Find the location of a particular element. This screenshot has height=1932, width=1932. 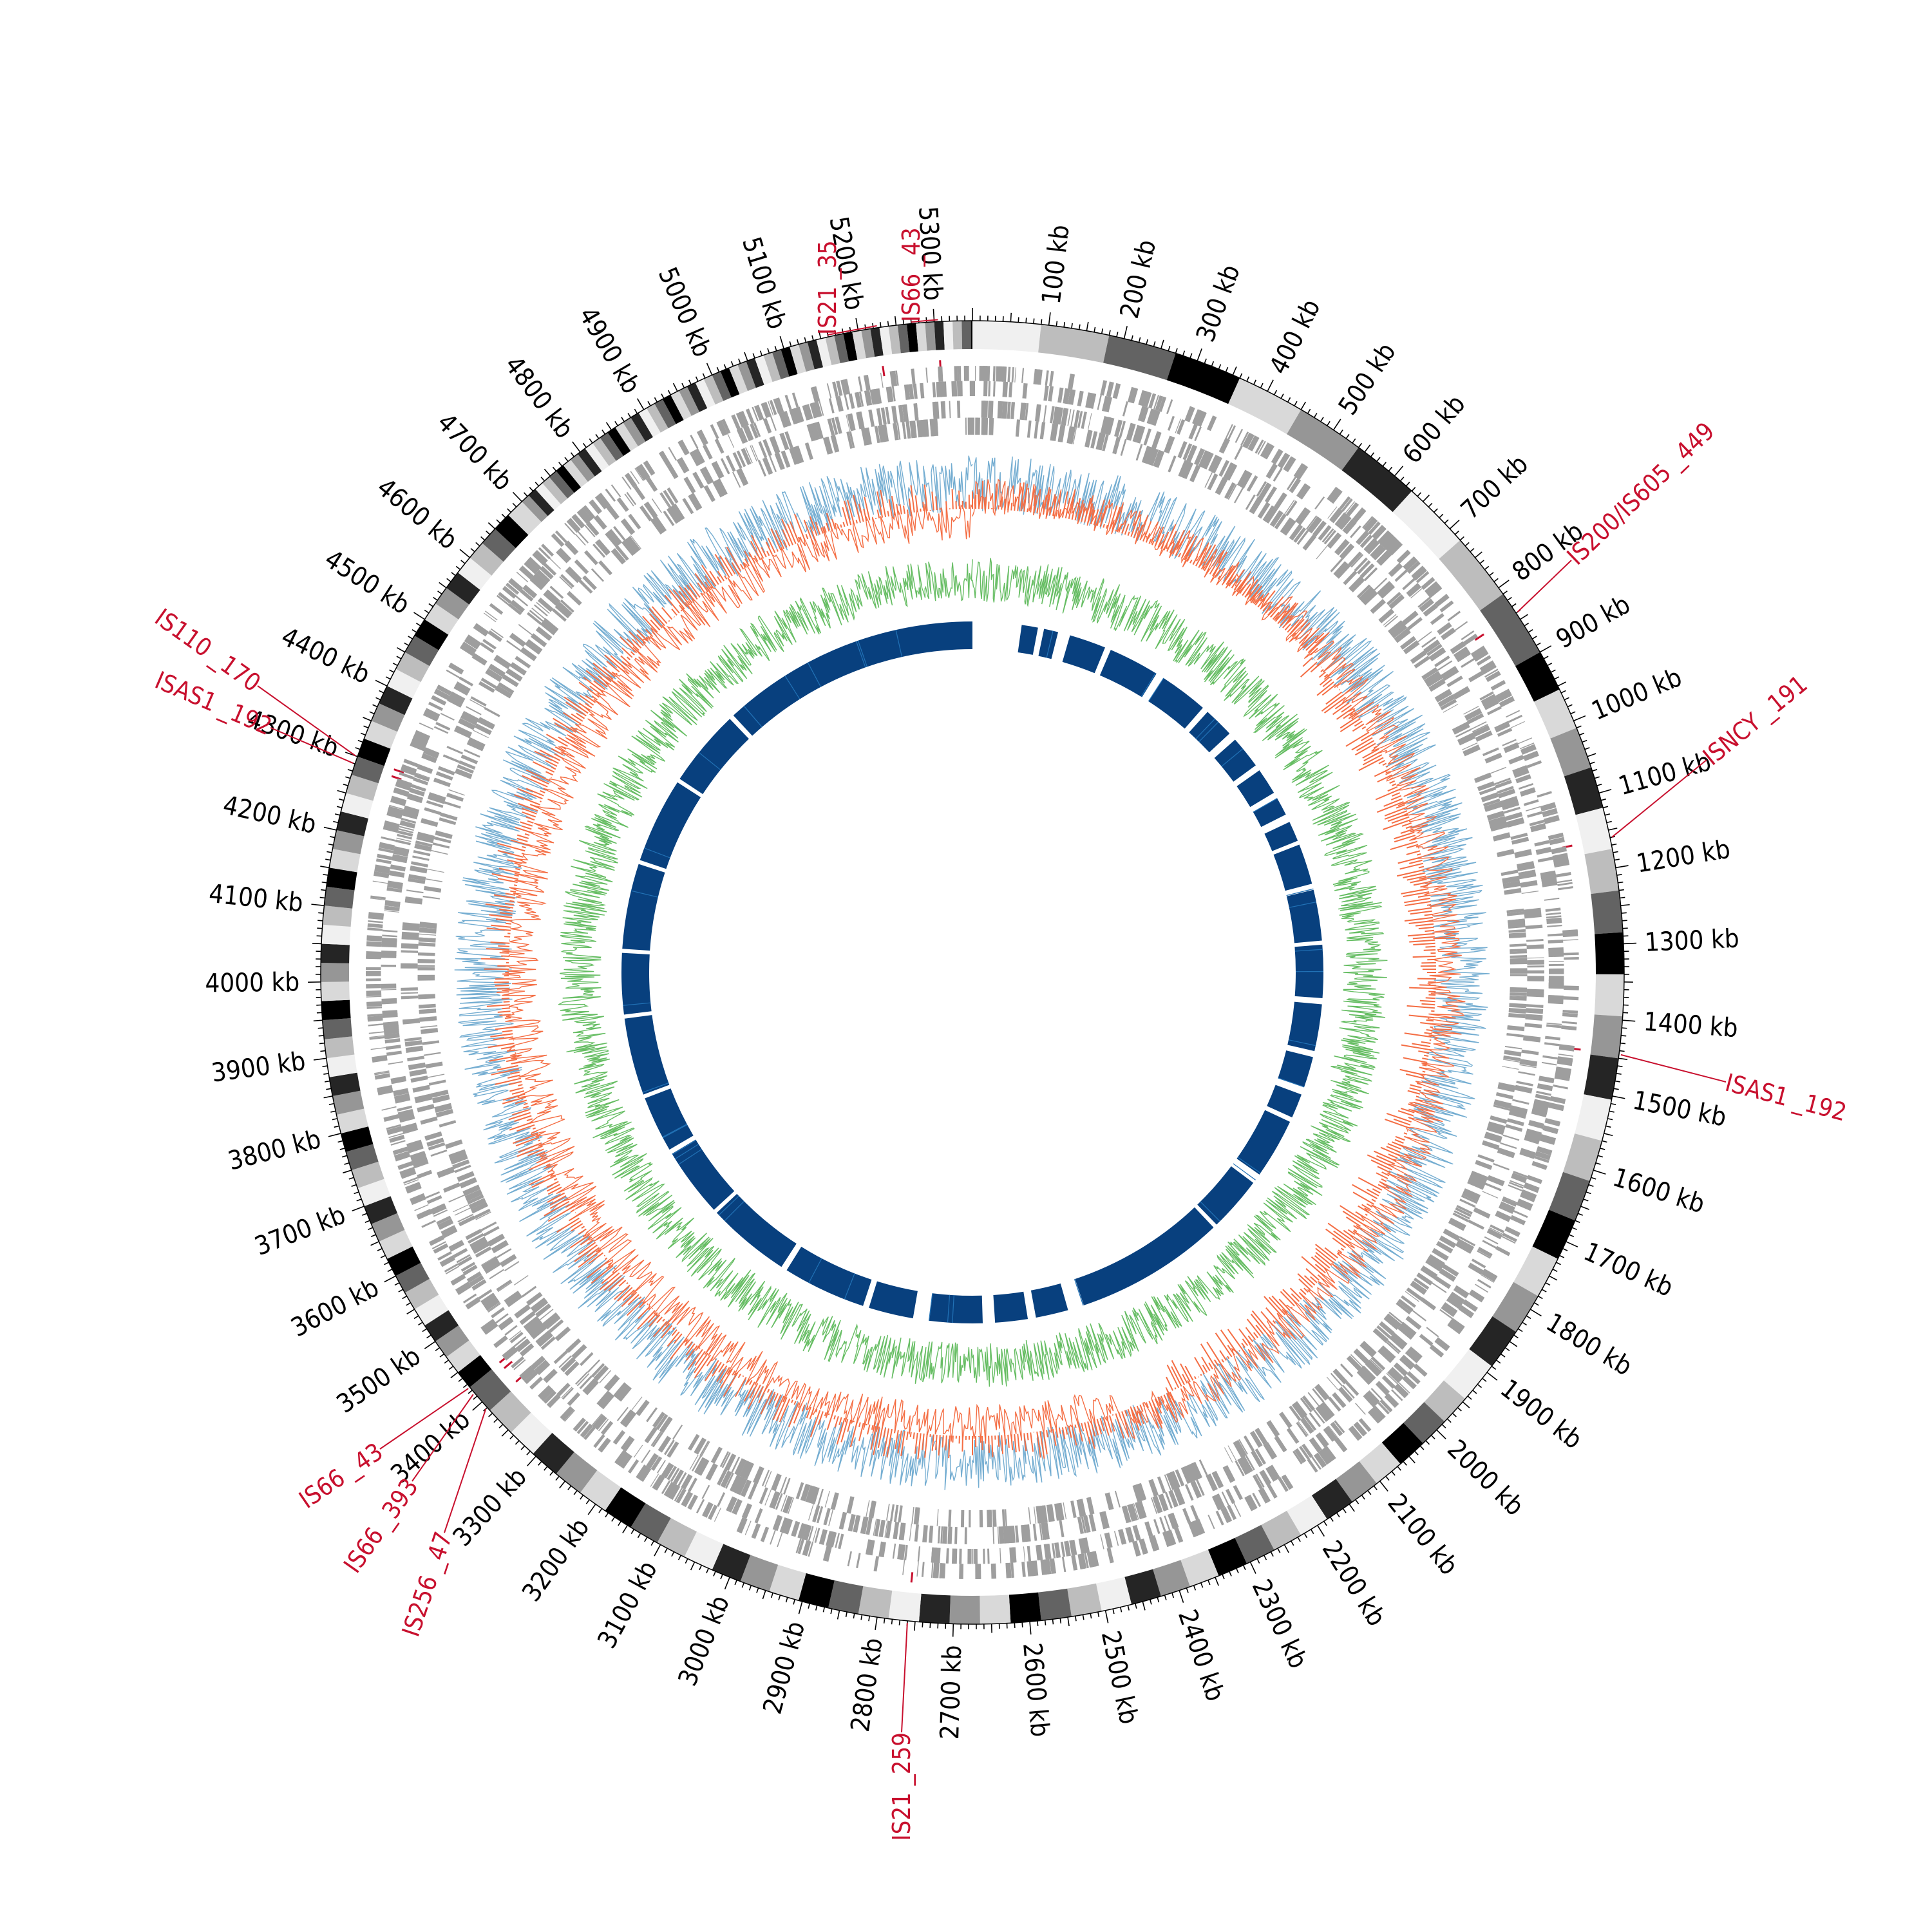

block-segment is located at coordinates (1285, 1101).